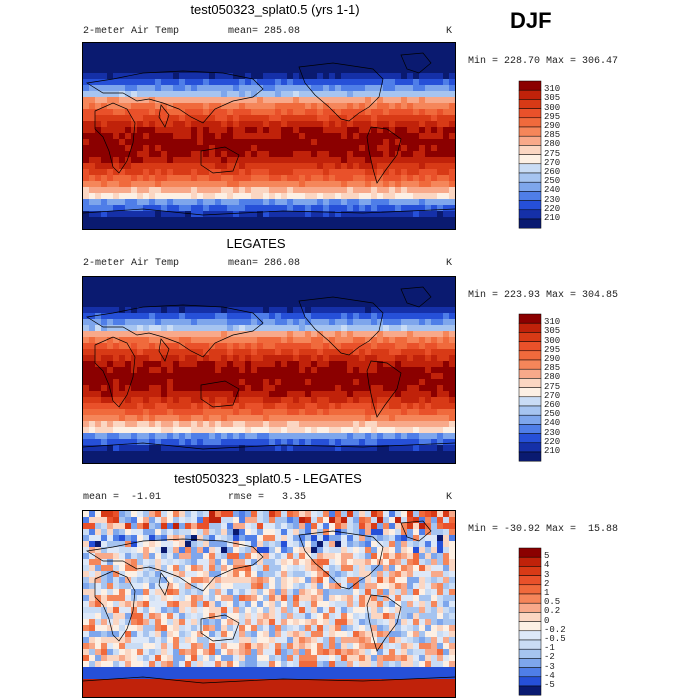 This screenshot has width=700, height=700. I want to click on panel1-units: K, so click(449, 31).